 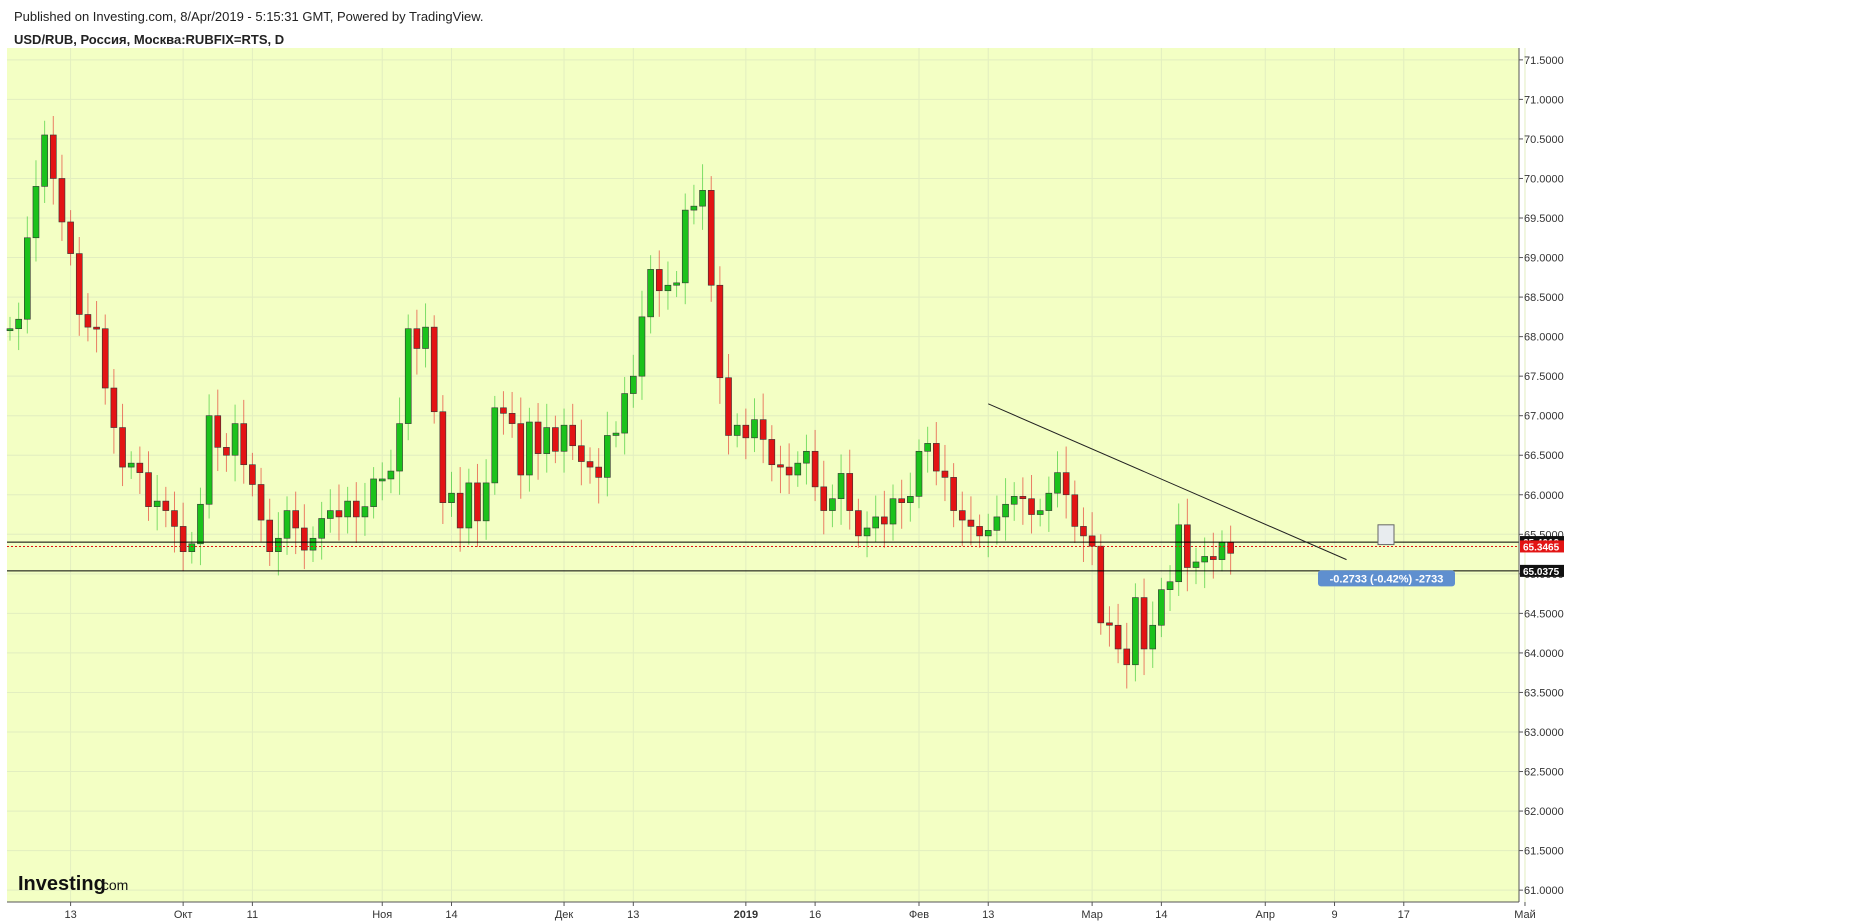 I want to click on y-tick-label: 61.0000, so click(x=1544, y=891).